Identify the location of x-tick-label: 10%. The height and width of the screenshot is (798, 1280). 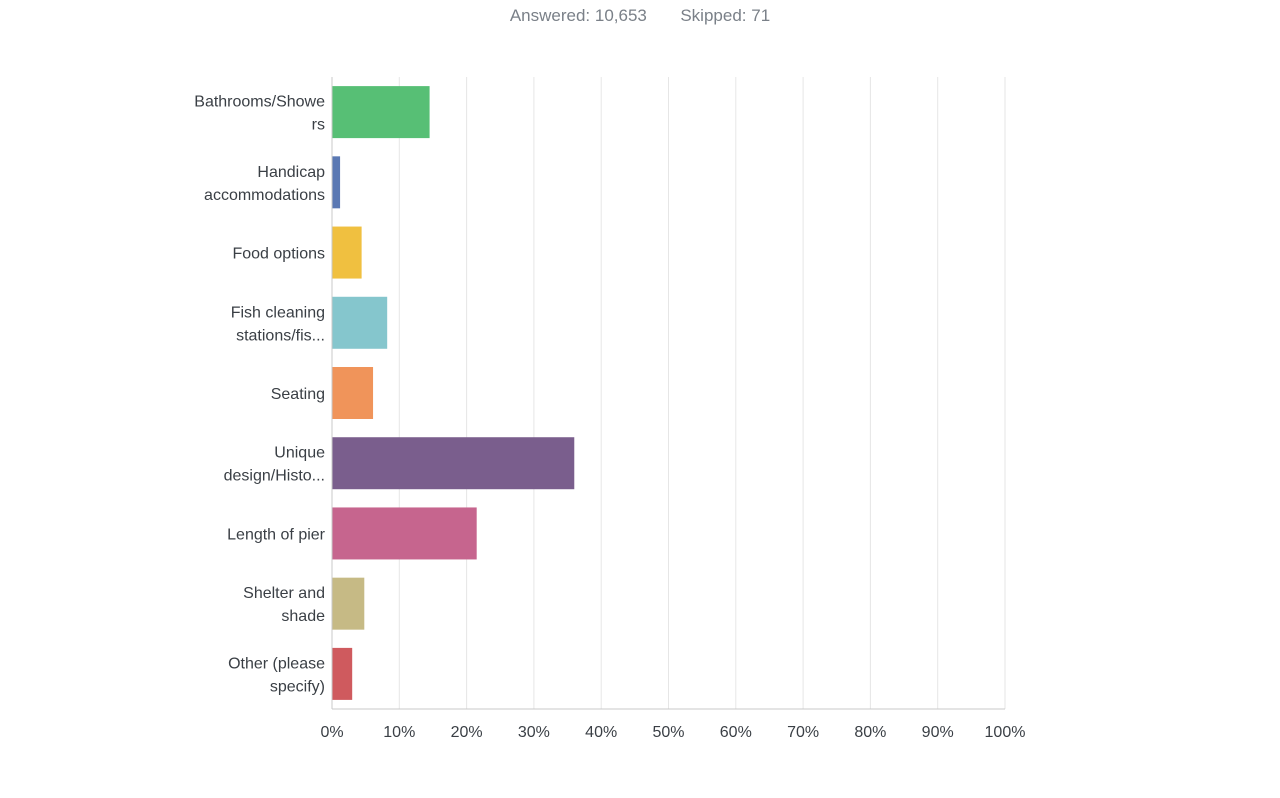
(399, 732).